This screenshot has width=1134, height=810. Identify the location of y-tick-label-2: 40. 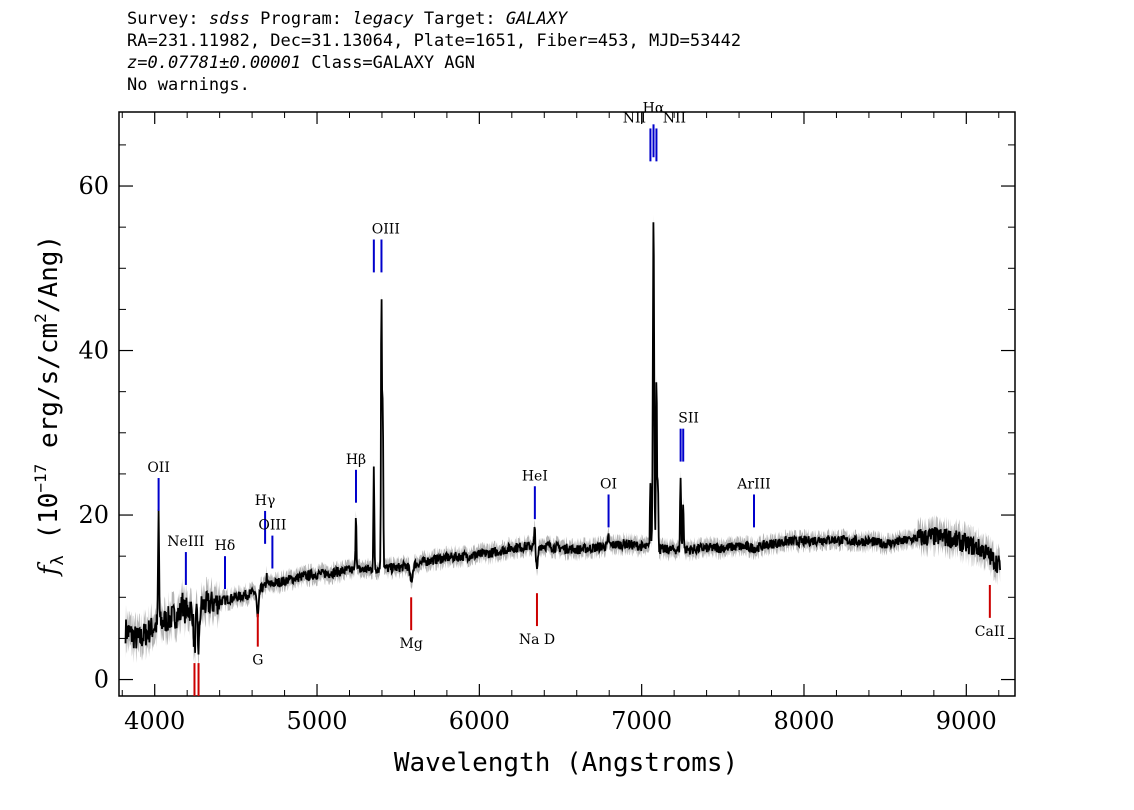
(93, 351).